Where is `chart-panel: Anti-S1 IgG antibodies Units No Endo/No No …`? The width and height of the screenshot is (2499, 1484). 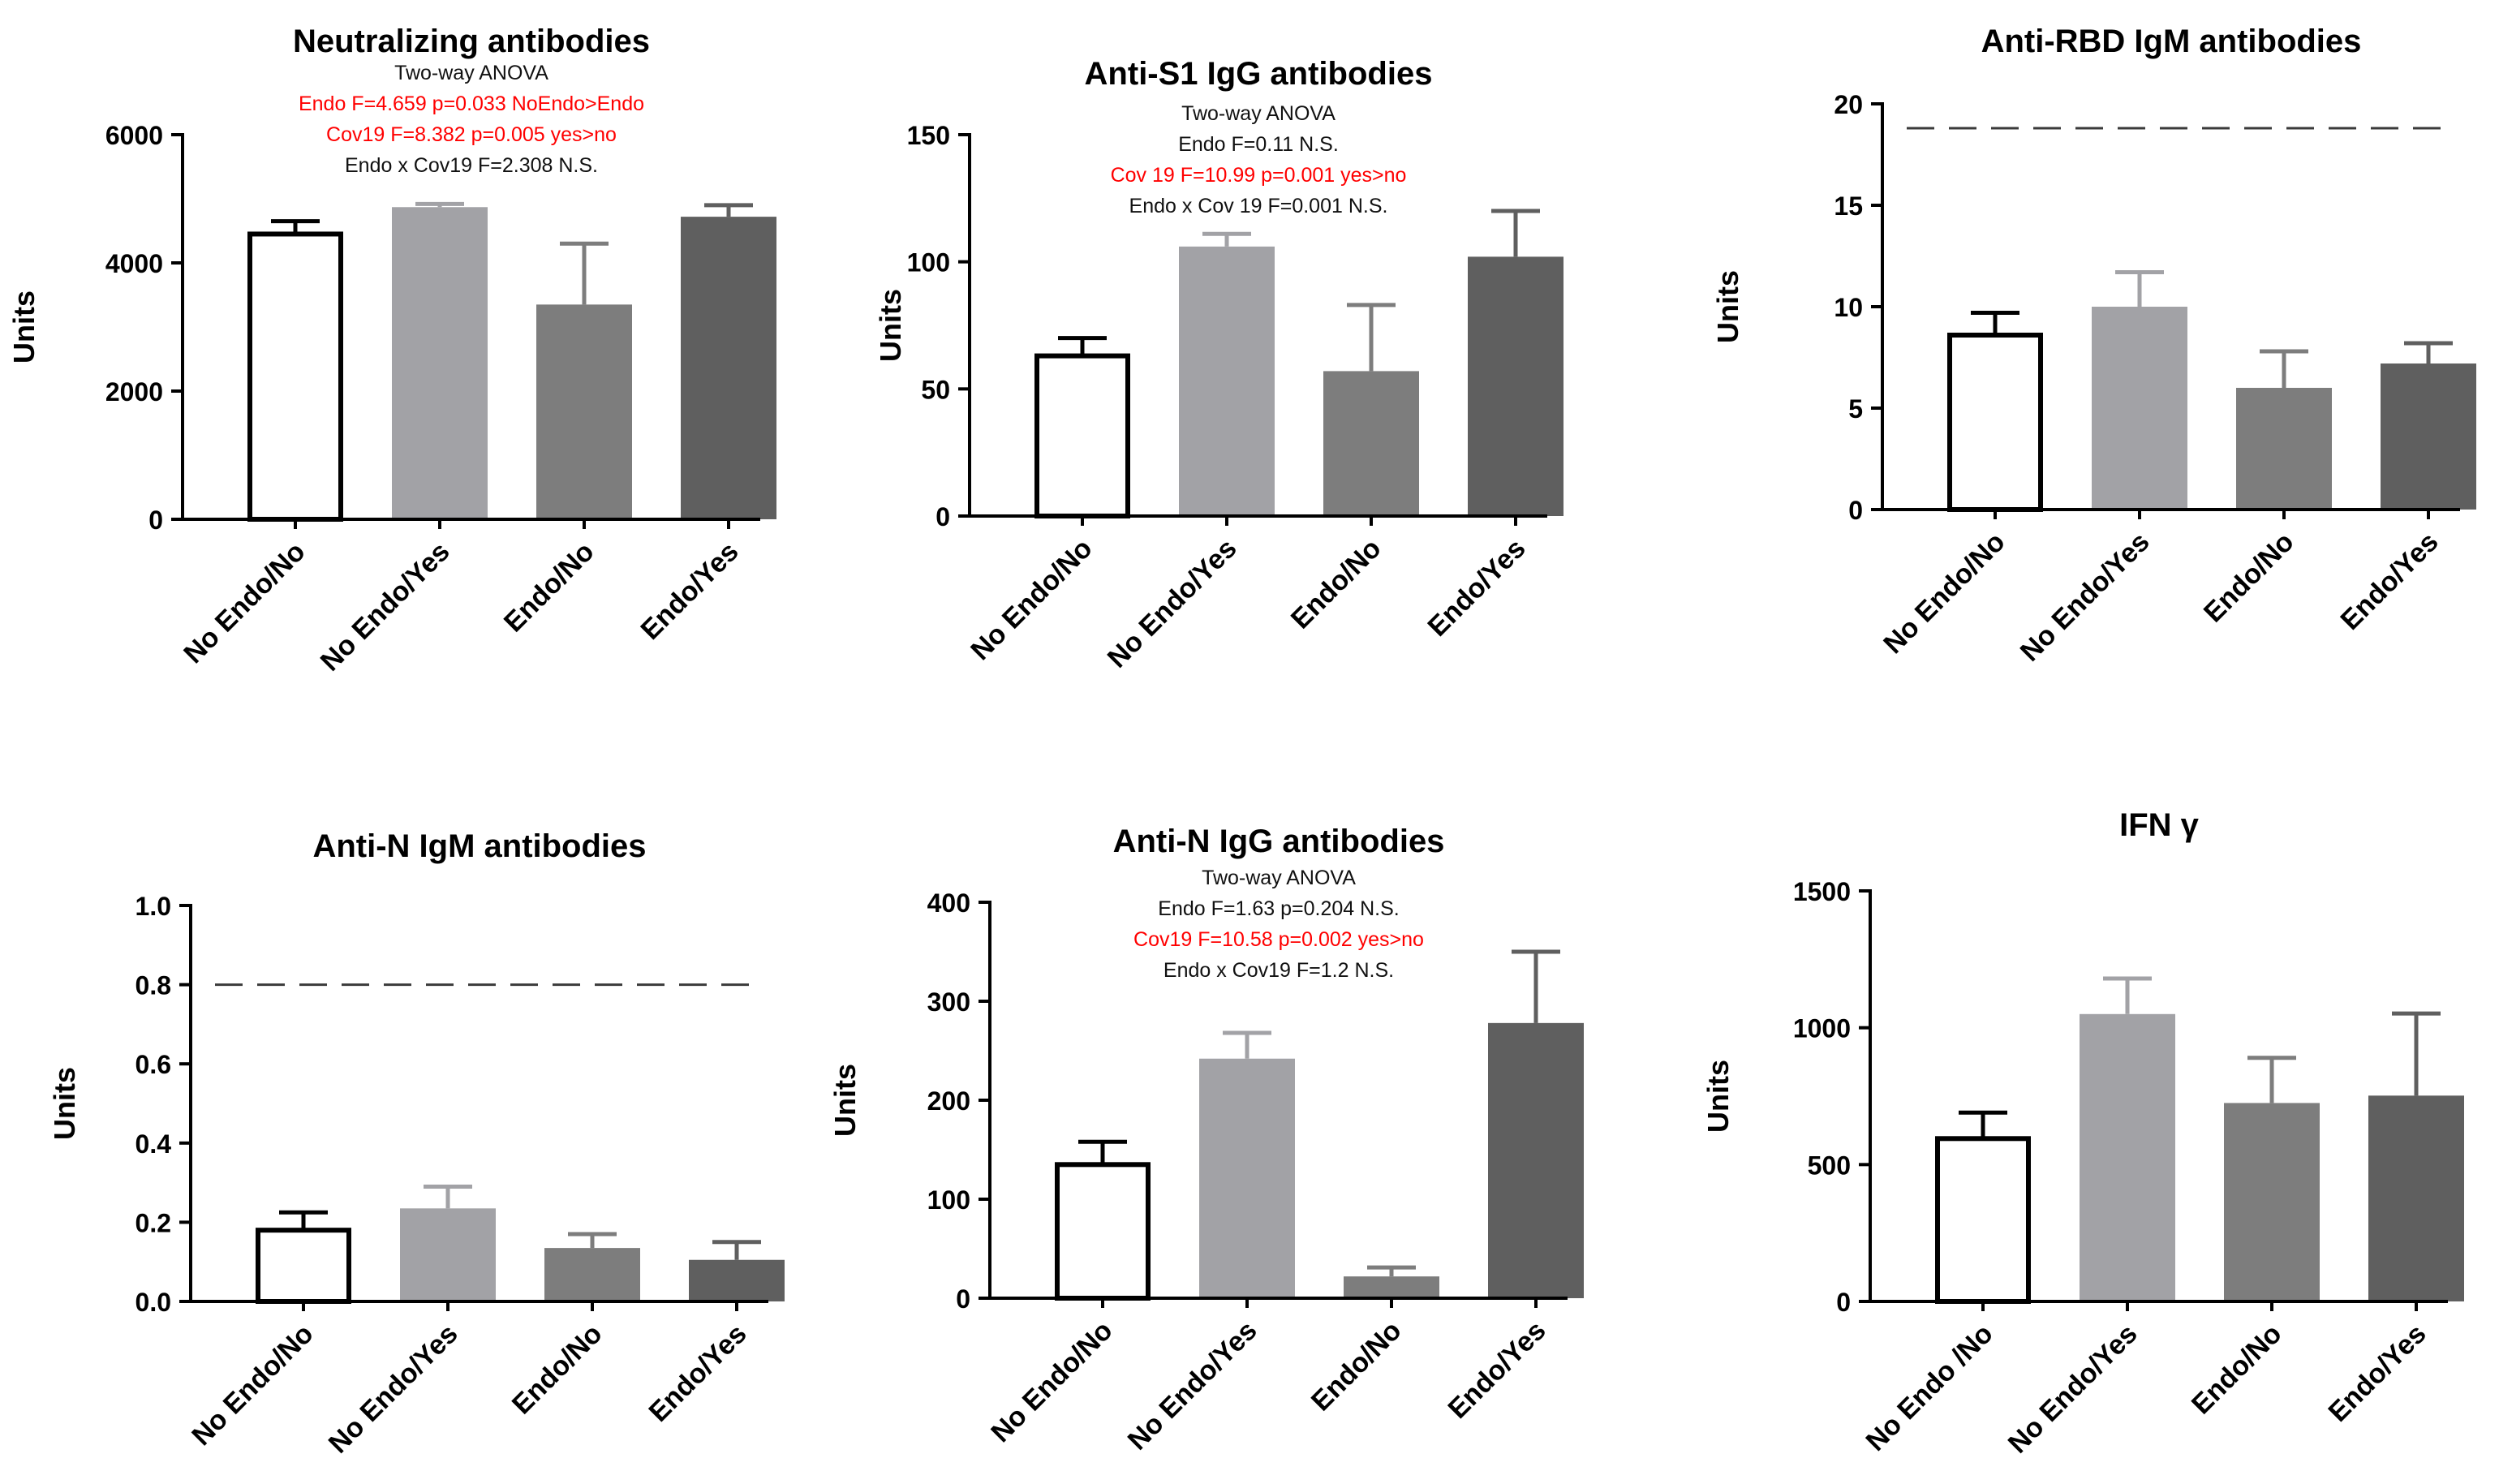
chart-panel: Anti-S1 IgG antibodies Units No Endo/No No … is located at coordinates (1218, 365).